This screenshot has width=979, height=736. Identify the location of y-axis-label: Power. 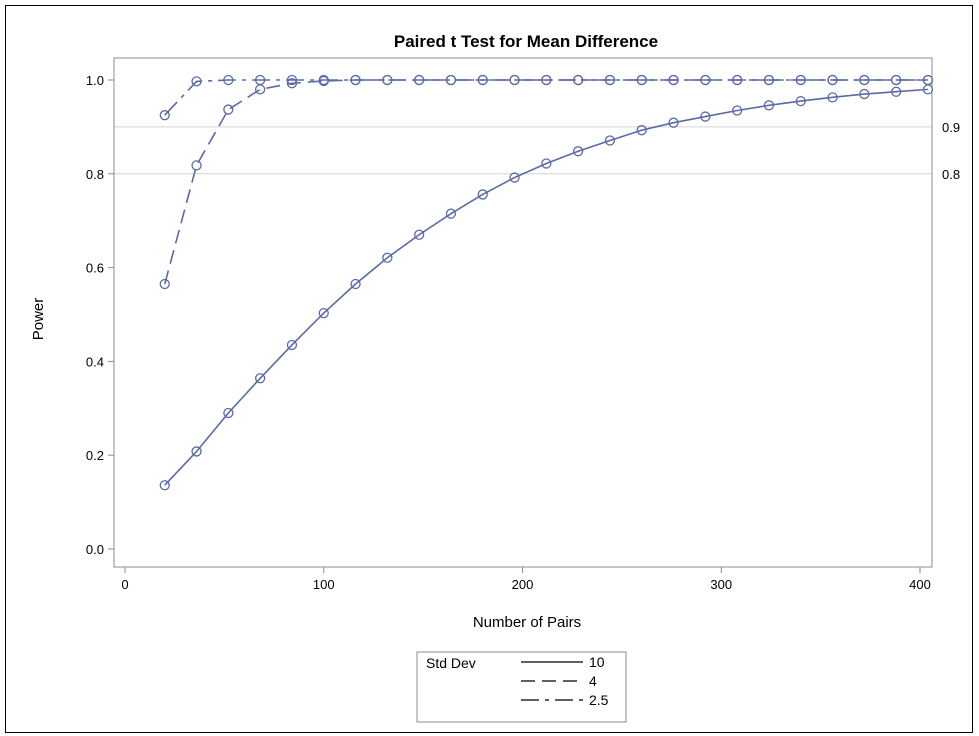
(38, 319).